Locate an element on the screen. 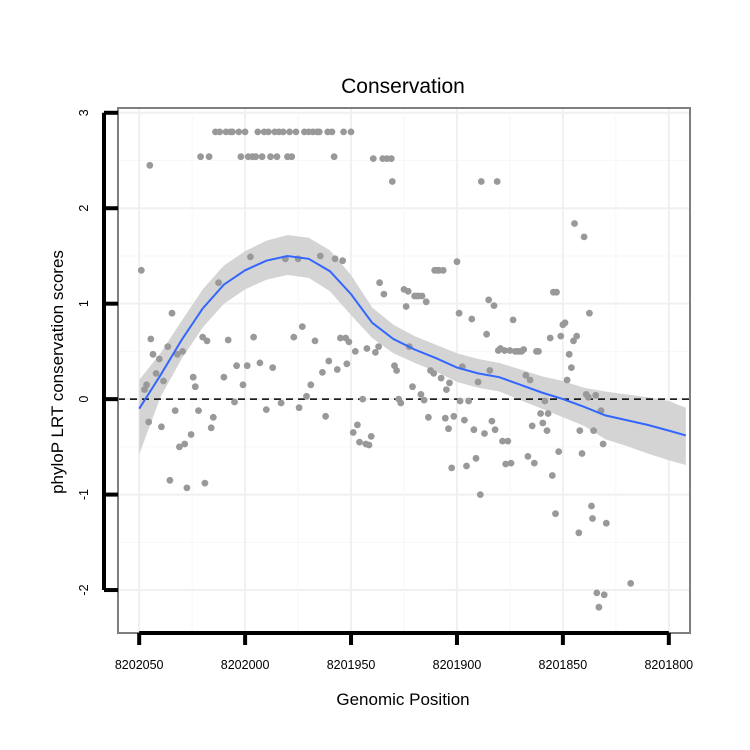  y-tick-label-5: 3 is located at coordinates (84, 112).